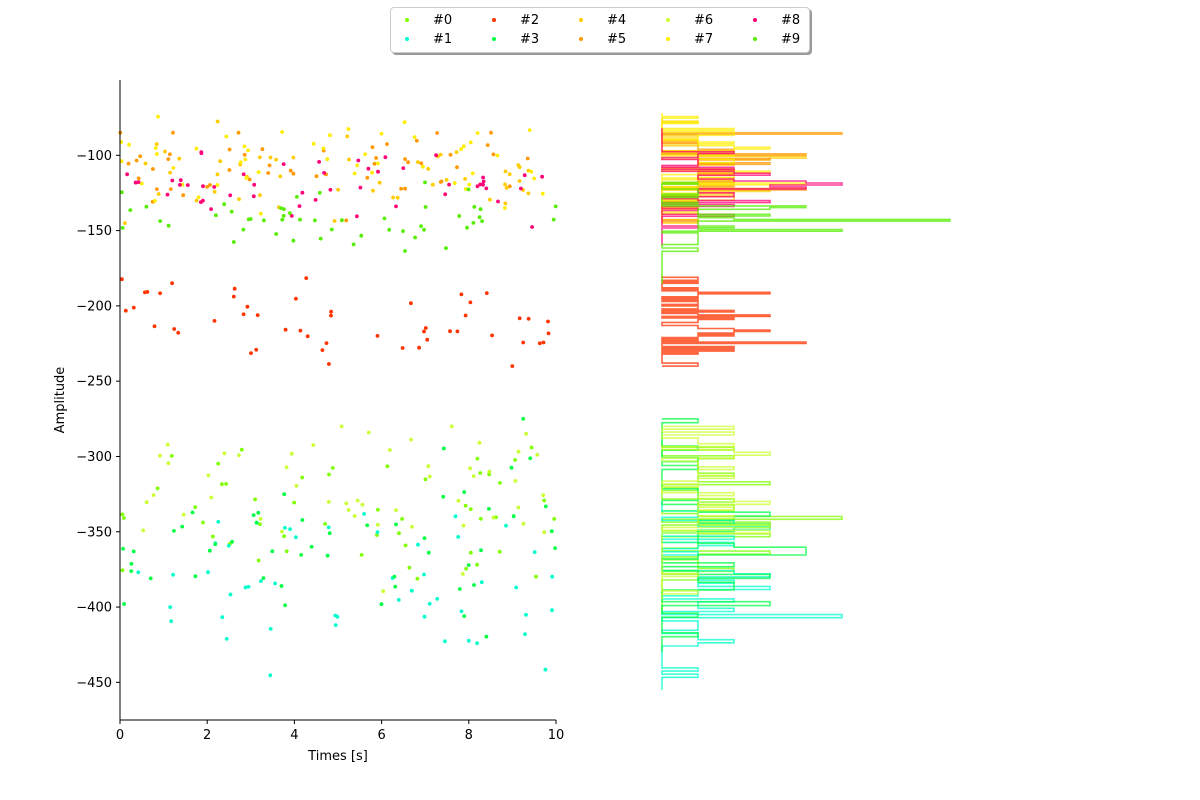  What do you see at coordinates (94, 608) in the screenshot?
I see `y-tick-label: −400` at bounding box center [94, 608].